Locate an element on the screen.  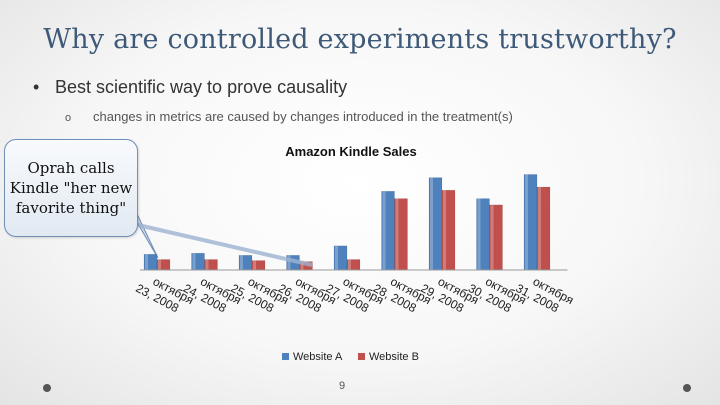
subbullet-marker: o is located at coordinates (68, 118).